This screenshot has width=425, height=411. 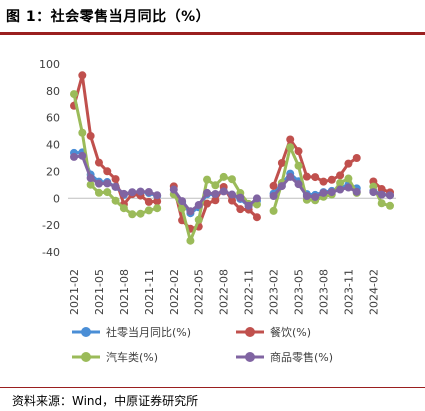 I want to click on x-tick-label: 2023-08, so click(x=323, y=292).